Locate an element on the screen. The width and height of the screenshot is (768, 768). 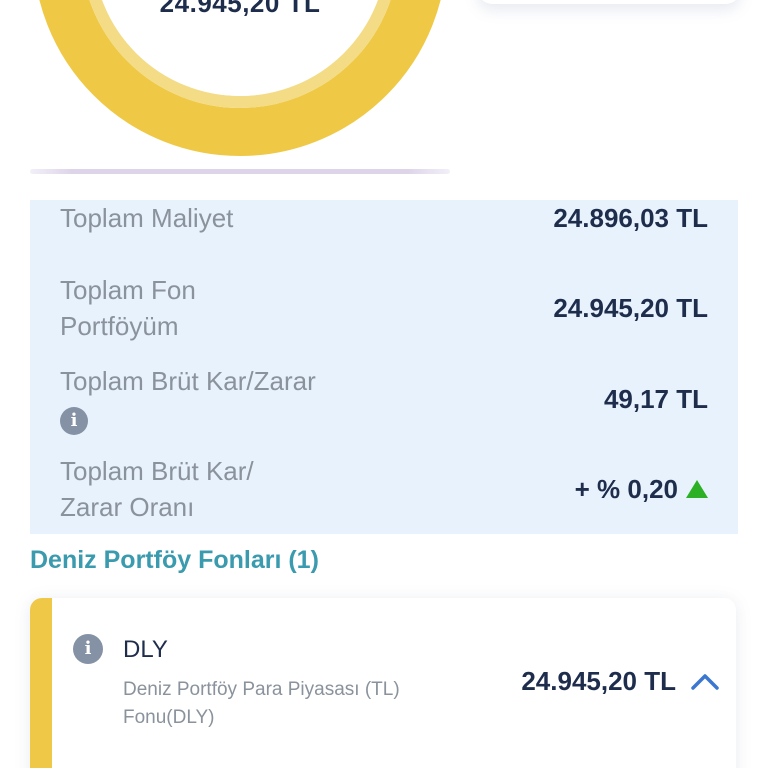
summary-row-total-fund-portfolio: Toplam Fon Portföyüm 24.945,20 TL is located at coordinates (384, 308).